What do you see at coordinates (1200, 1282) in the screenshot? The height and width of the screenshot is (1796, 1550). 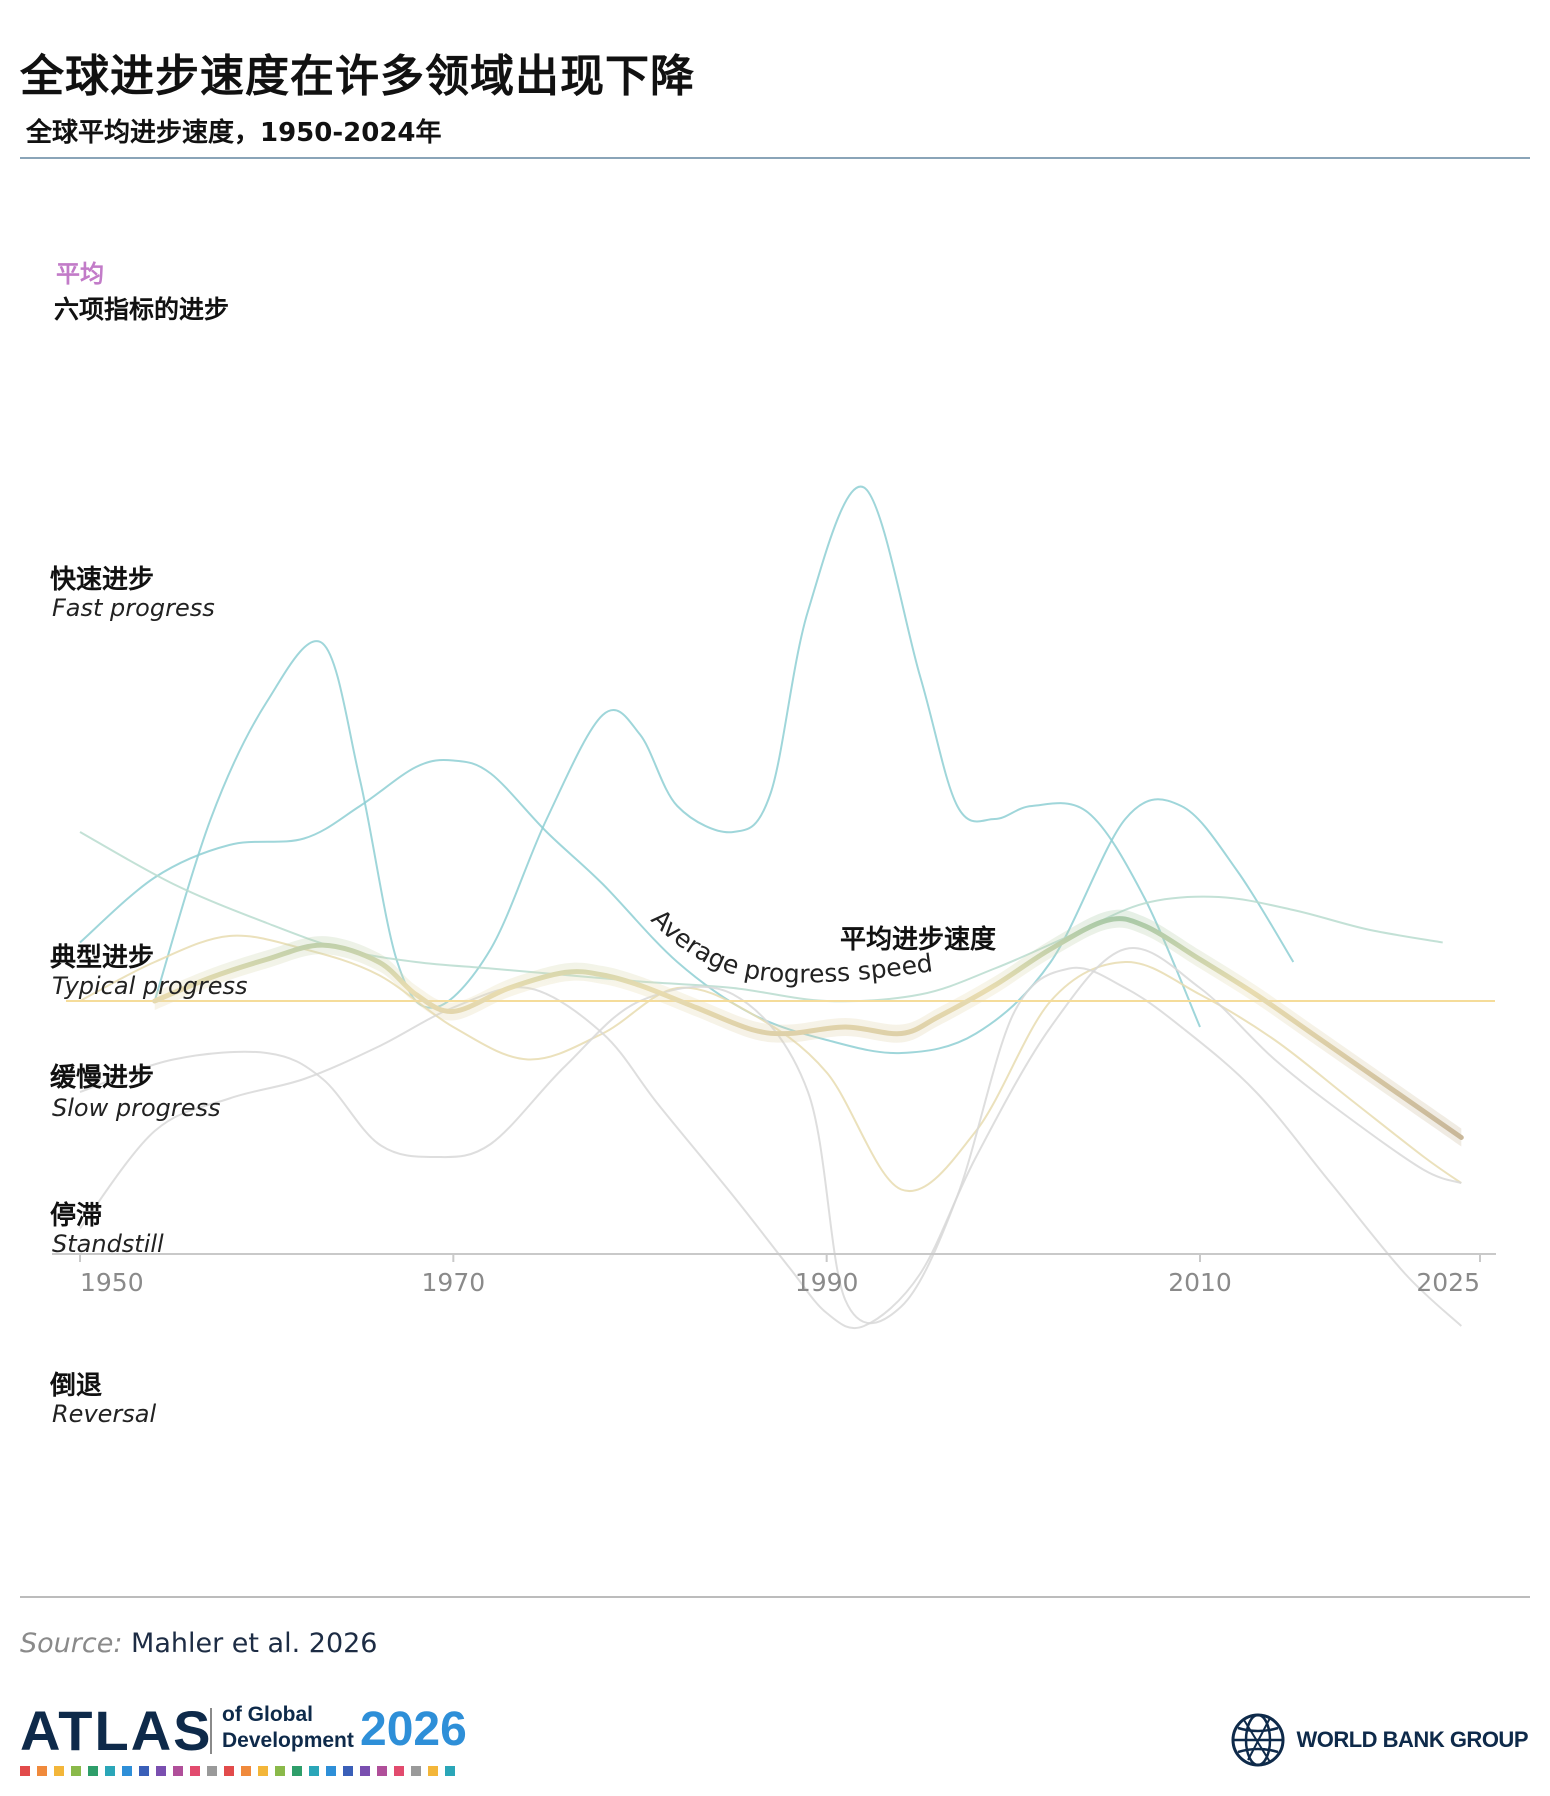 I see `x-tick-label-2010: 2010` at bounding box center [1200, 1282].